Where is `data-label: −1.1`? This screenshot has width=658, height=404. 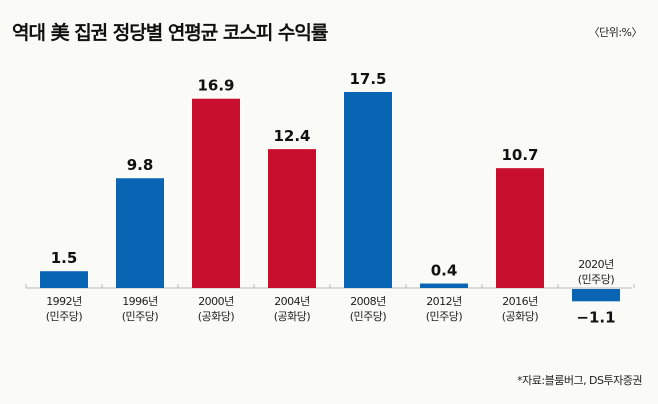 data-label: −1.1 is located at coordinates (595, 317).